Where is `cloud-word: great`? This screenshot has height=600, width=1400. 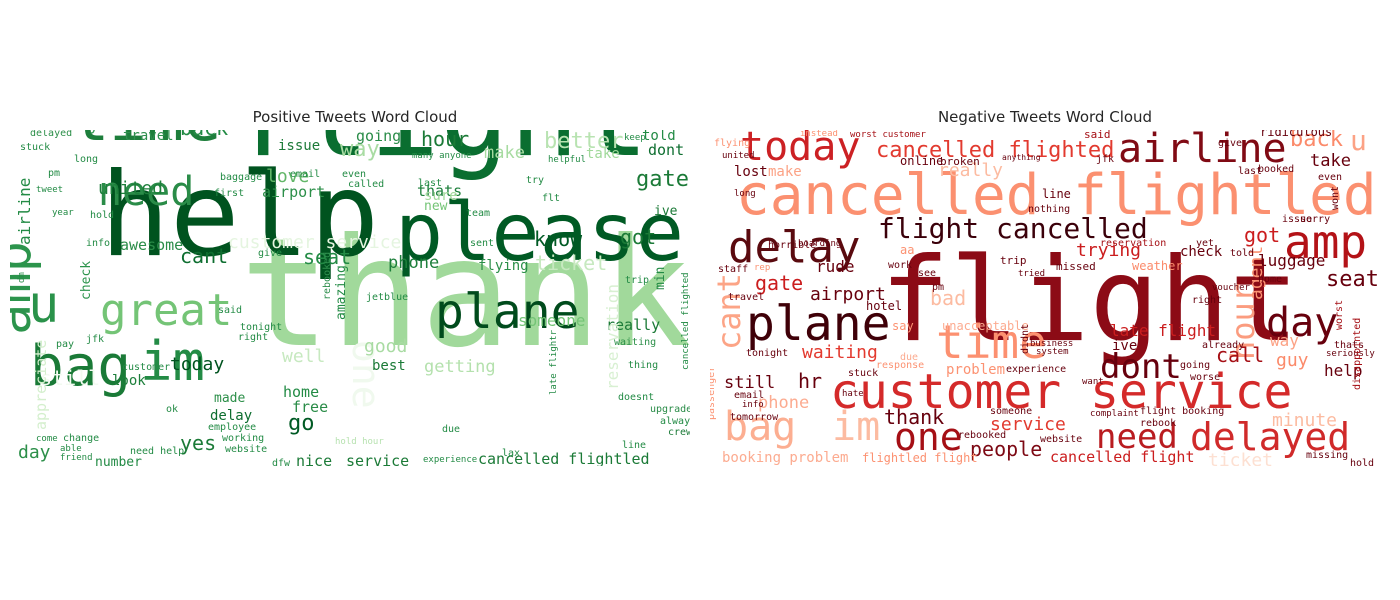 cloud-word: great is located at coordinates (166, 310).